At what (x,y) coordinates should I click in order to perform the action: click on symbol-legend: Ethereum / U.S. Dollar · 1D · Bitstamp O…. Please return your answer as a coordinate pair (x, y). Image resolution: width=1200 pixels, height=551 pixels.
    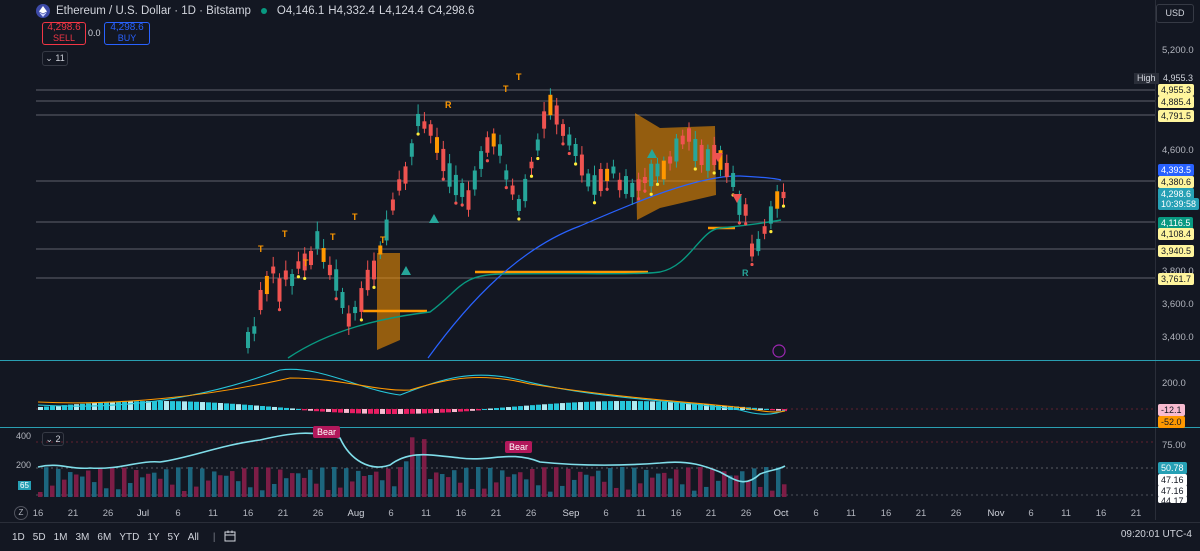
    Looking at the image, I should click on (257, 11).